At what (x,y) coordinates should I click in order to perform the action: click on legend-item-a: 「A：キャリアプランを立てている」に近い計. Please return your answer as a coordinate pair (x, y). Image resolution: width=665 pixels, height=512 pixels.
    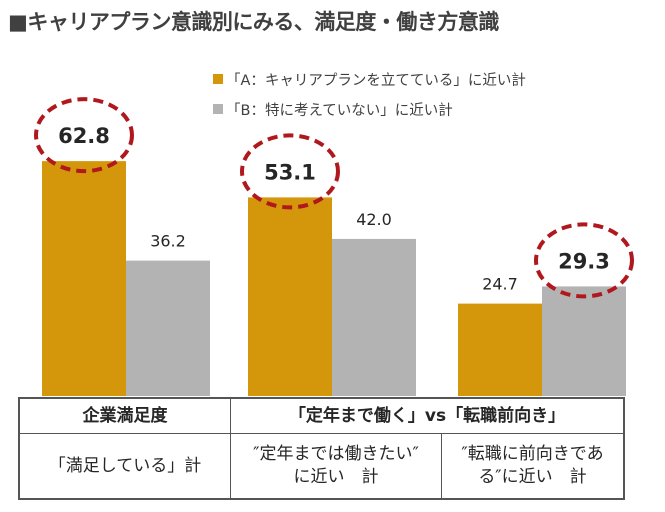
    Looking at the image, I should click on (369, 79).